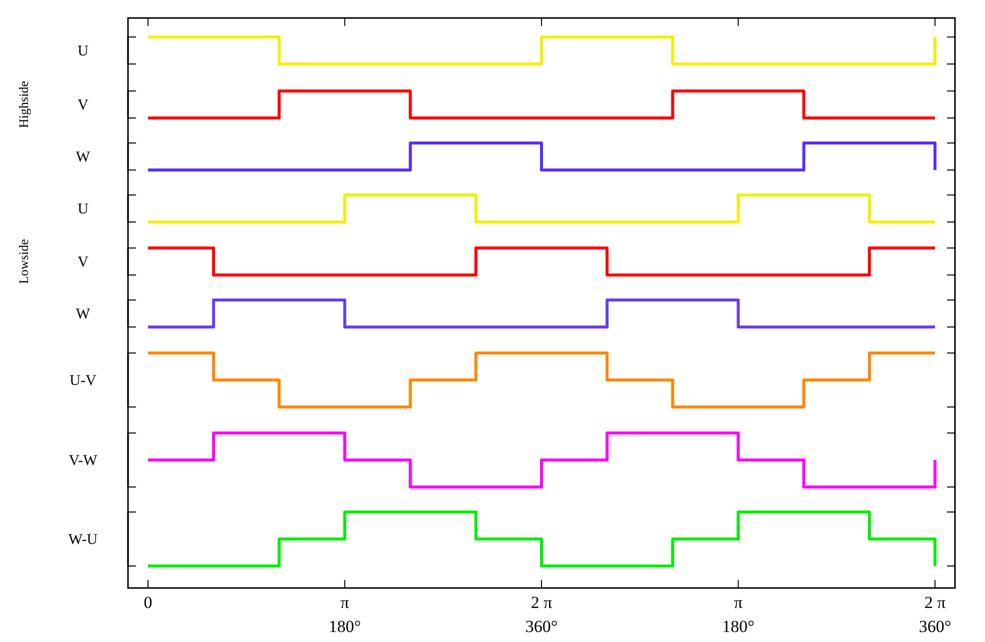 The height and width of the screenshot is (642, 985). Describe the element at coordinates (148, 602) in the screenshot. I see `x-tick-label: 0` at that location.